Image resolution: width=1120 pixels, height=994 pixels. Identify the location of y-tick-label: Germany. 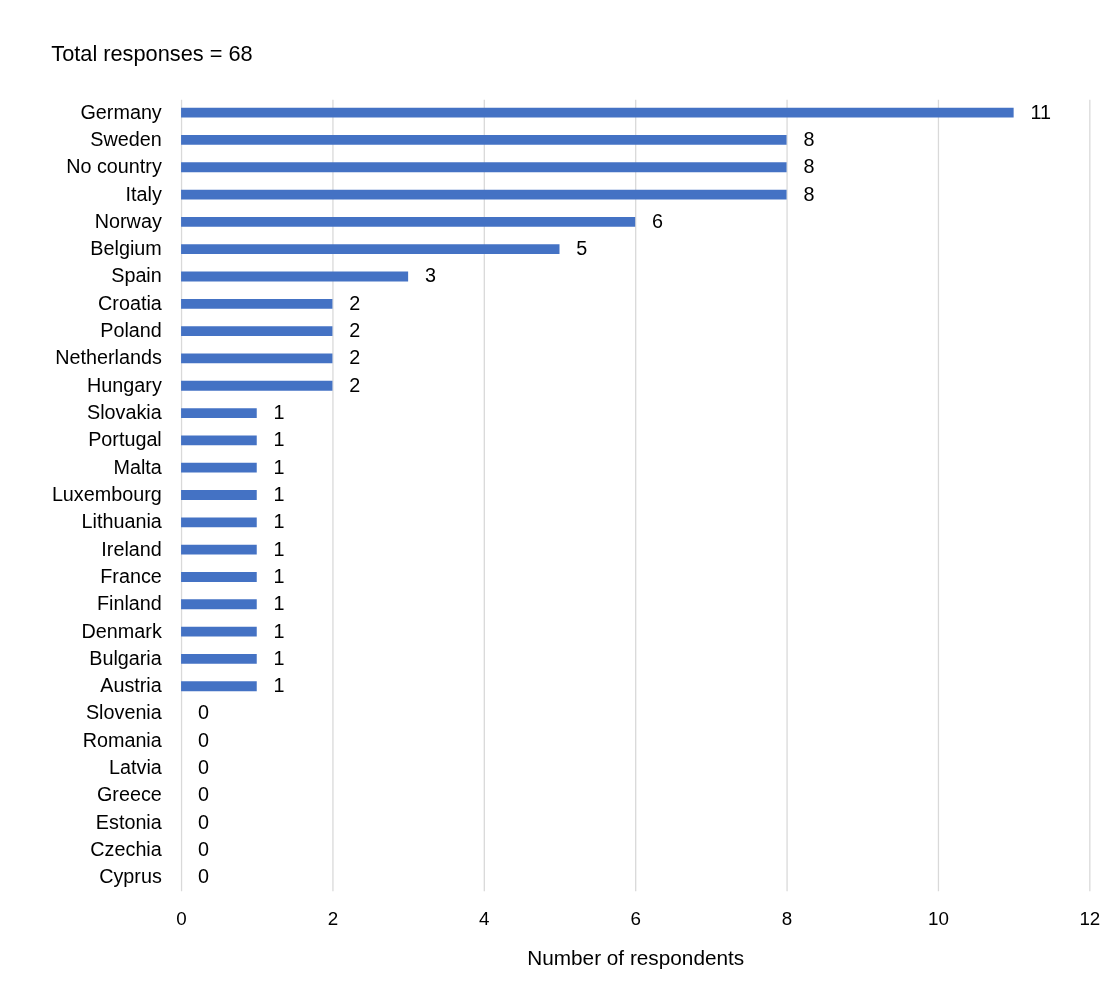
(121, 111).